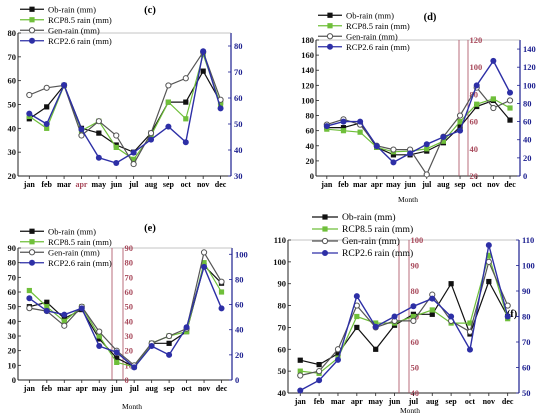 The image size is (550, 416). What do you see at coordinates (443, 184) in the screenshot?
I see `x-tick-label: aug` at bounding box center [443, 184].